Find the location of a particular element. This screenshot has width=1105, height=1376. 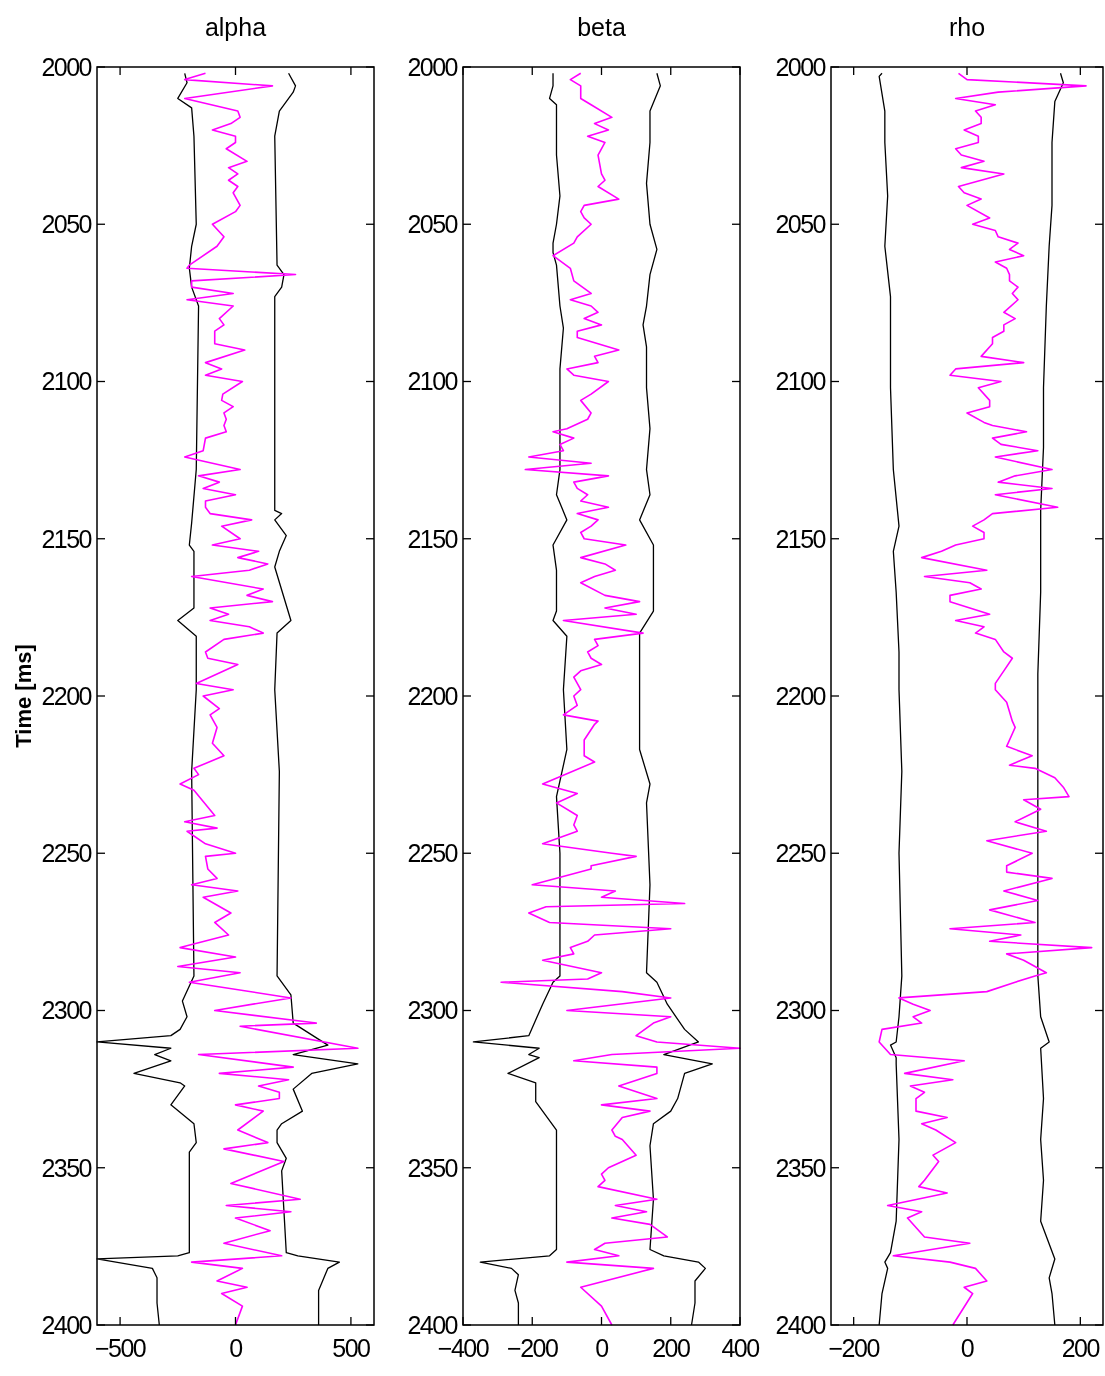

x-tick-label: 500 is located at coordinates (351, 1348).